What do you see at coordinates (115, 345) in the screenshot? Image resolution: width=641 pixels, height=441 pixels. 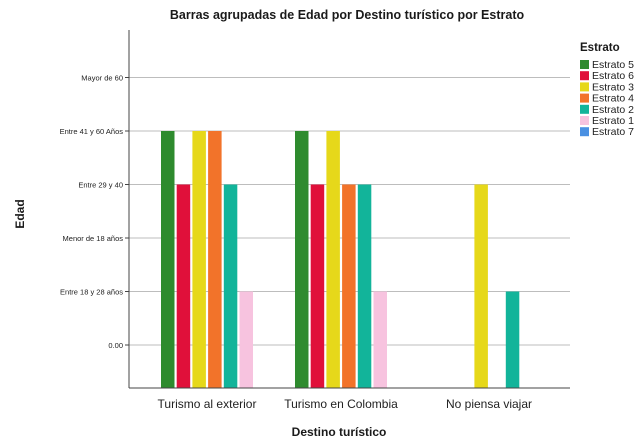 I see `y-tick-label: 0.00` at bounding box center [115, 345].